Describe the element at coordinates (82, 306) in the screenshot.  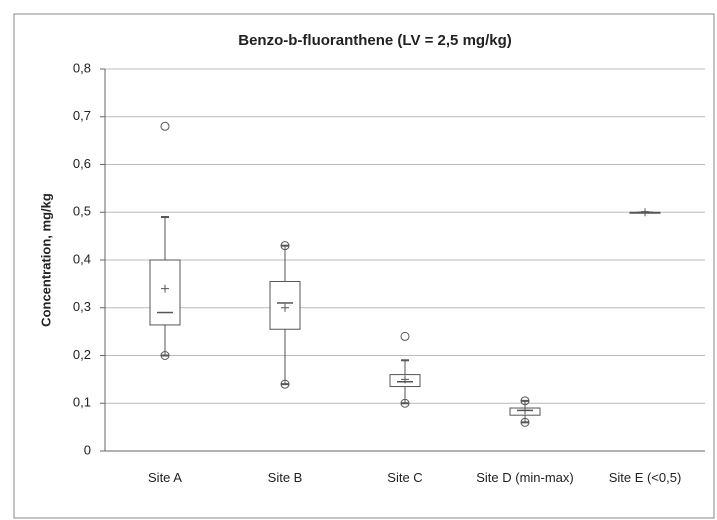
I see `y-tick-label: 0,3` at that location.